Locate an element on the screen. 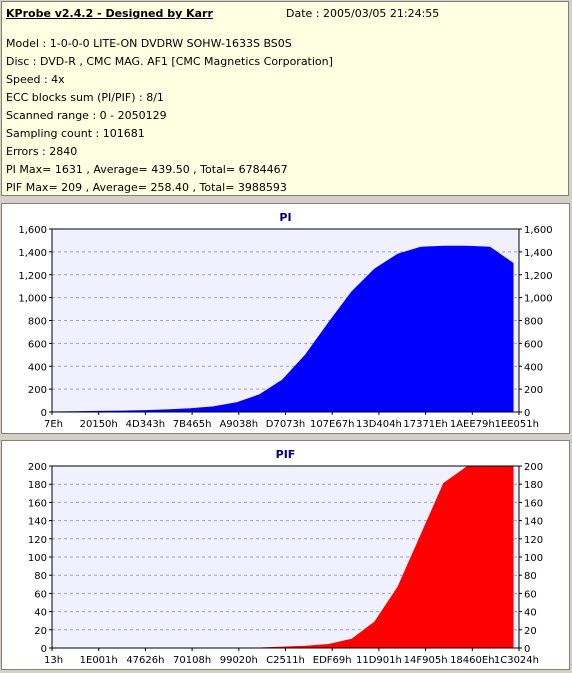 The height and width of the screenshot is (673, 572). pif-xtick-label: 47626h is located at coordinates (145, 660).